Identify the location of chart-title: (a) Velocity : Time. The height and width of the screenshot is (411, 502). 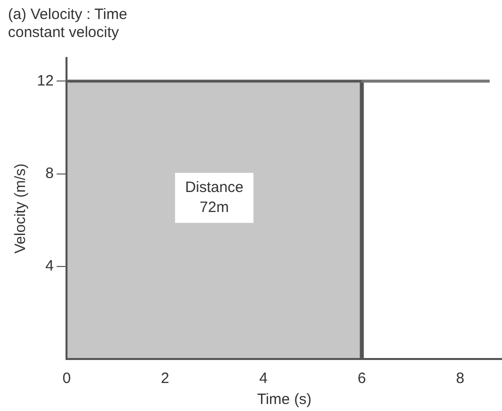
(68, 15).